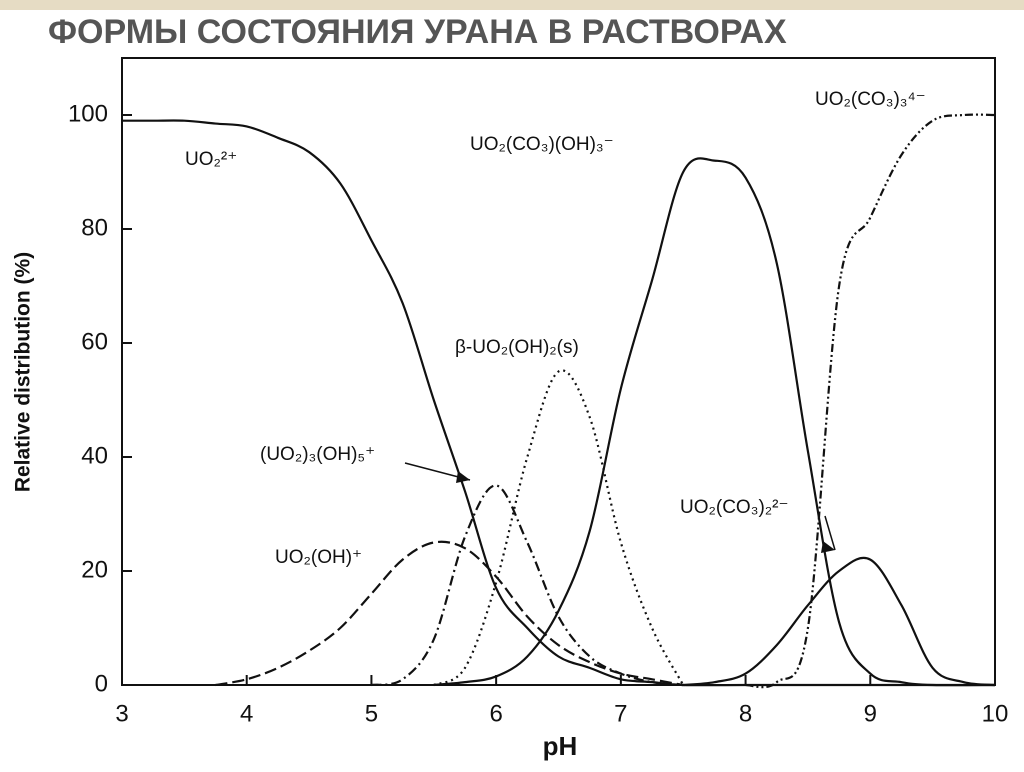 The height and width of the screenshot is (772, 1024). I want to click on y-tick-label: 80, so click(94, 227).